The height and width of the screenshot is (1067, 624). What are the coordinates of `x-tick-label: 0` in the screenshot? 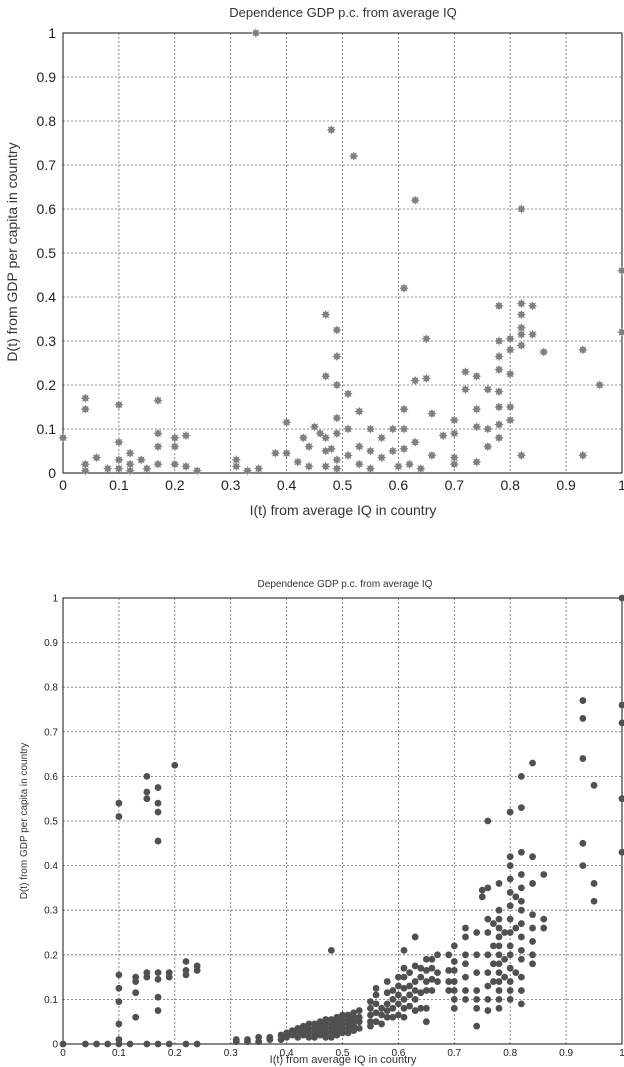 It's located at (63, 1053).